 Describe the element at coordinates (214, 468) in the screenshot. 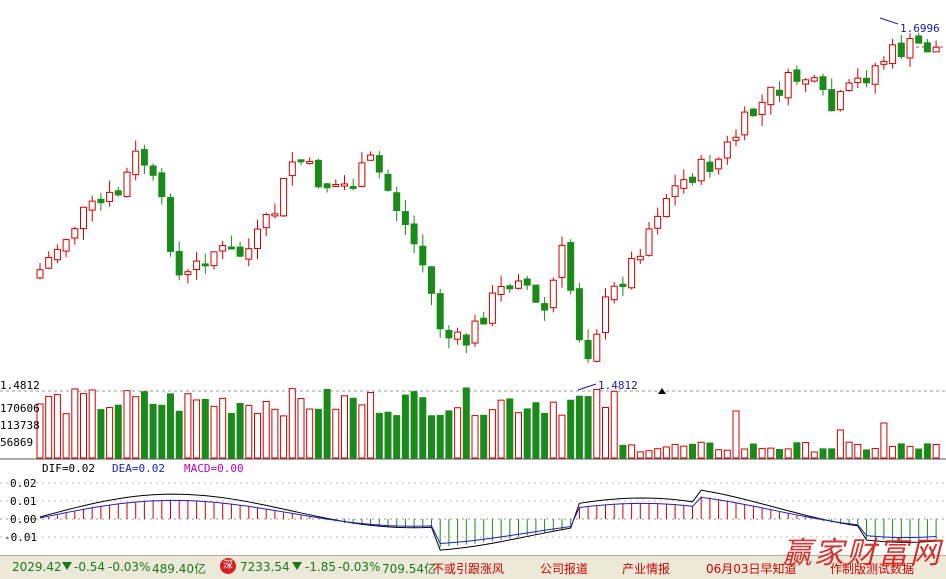

I see `macd-value-label: MACD=0.00` at that location.